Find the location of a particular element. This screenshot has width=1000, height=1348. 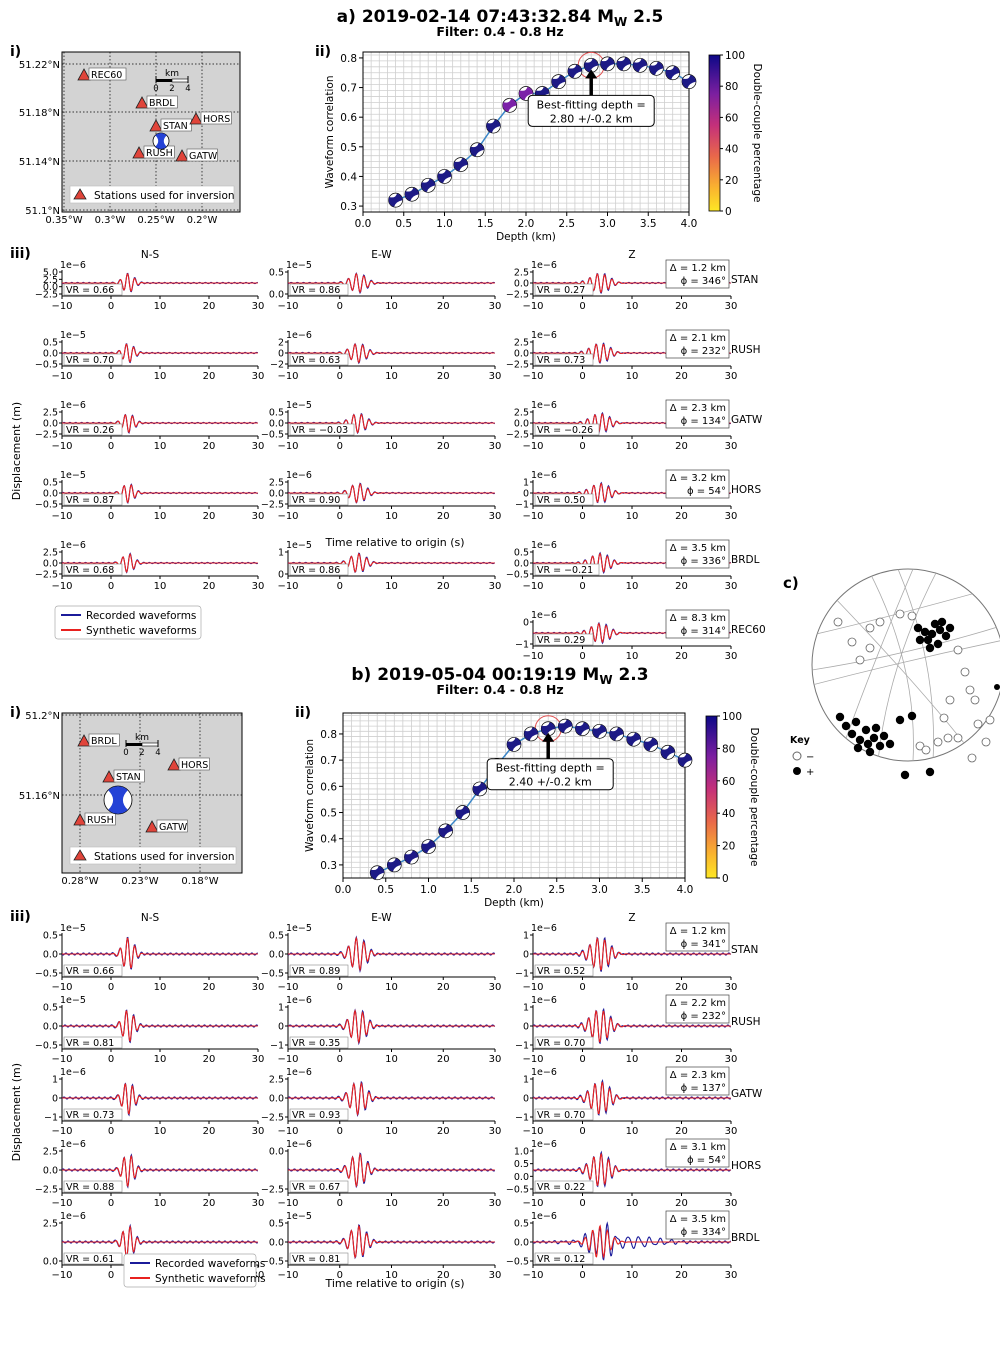

waveform-cell-STAN-0: −10 0 10 20 30 1e−65.02.50.0−2.5 VR = 0.66 is located at coordinates (149, 286).